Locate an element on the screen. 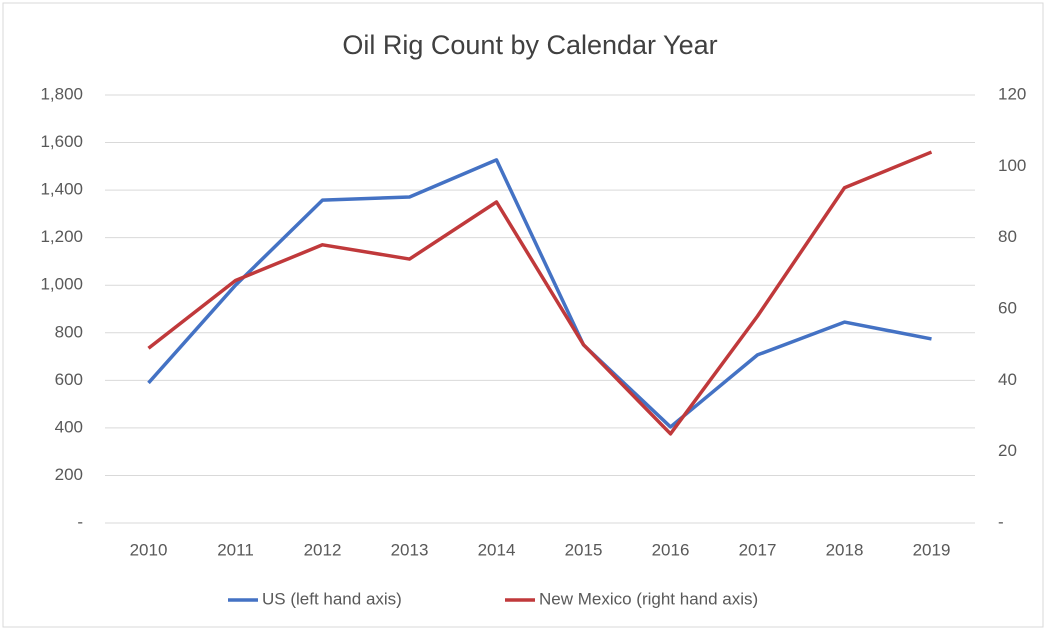 The height and width of the screenshot is (633, 1049). x-tick-label: 2013 is located at coordinates (410, 549).